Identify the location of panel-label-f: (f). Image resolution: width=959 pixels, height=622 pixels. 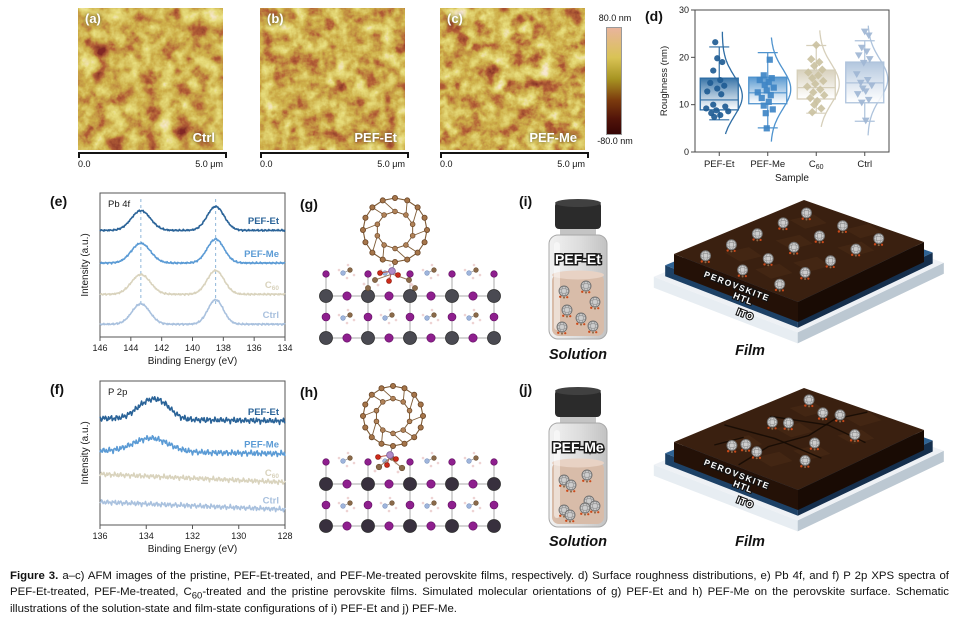
(57, 389).